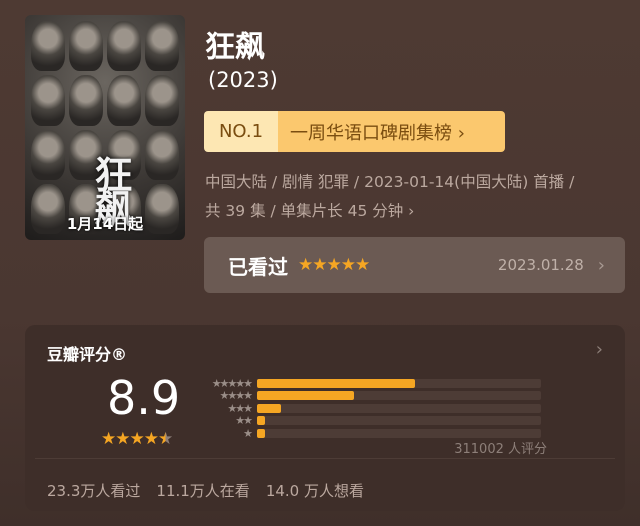  What do you see at coordinates (540, 265) in the screenshot?
I see `watched-date: 2023.01.28` at bounding box center [540, 265].